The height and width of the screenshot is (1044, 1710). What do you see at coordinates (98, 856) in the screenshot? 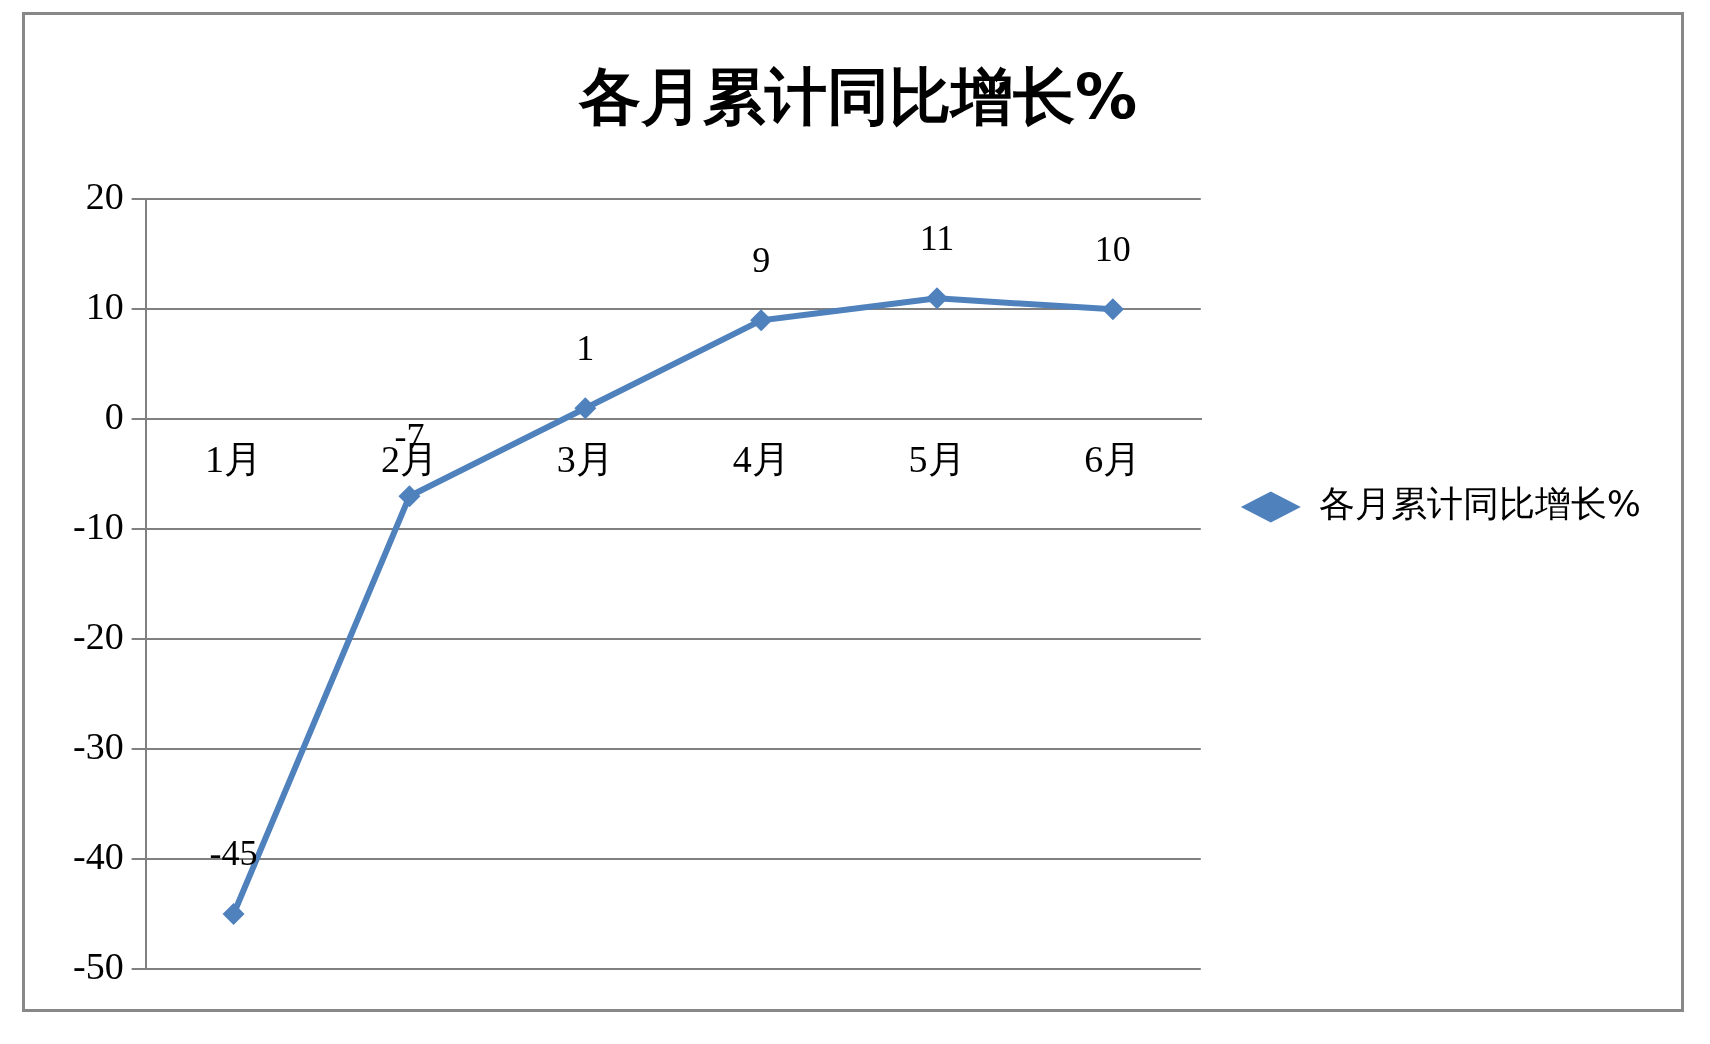
I see `y-tick-label: -40` at bounding box center [98, 856].